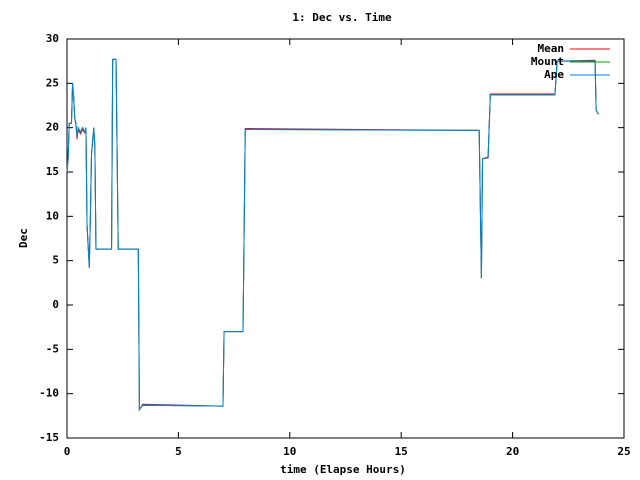 The width and height of the screenshot is (640, 480). What do you see at coordinates (547, 61) in the screenshot?
I see `legend-label: Mount` at bounding box center [547, 61].